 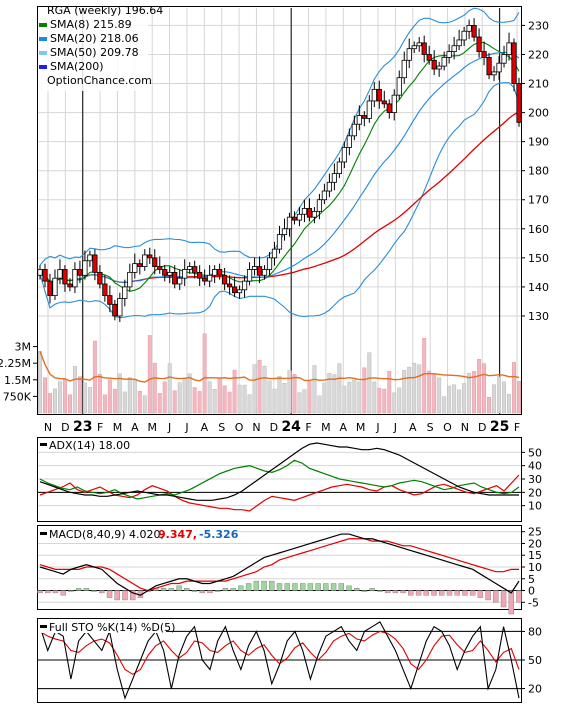 What do you see at coordinates (538, 229) in the screenshot?
I see `price-tick-label: 160` at bounding box center [538, 229].